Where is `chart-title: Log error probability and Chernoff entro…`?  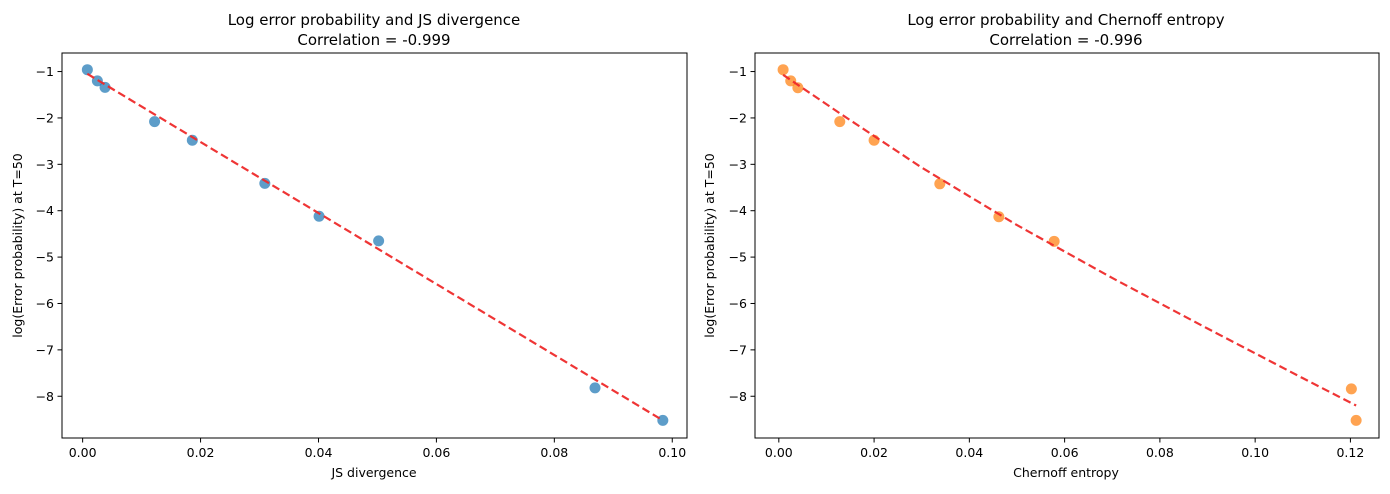
chart-title: Log error probability and Chernoff entro… is located at coordinates (1065, 20).